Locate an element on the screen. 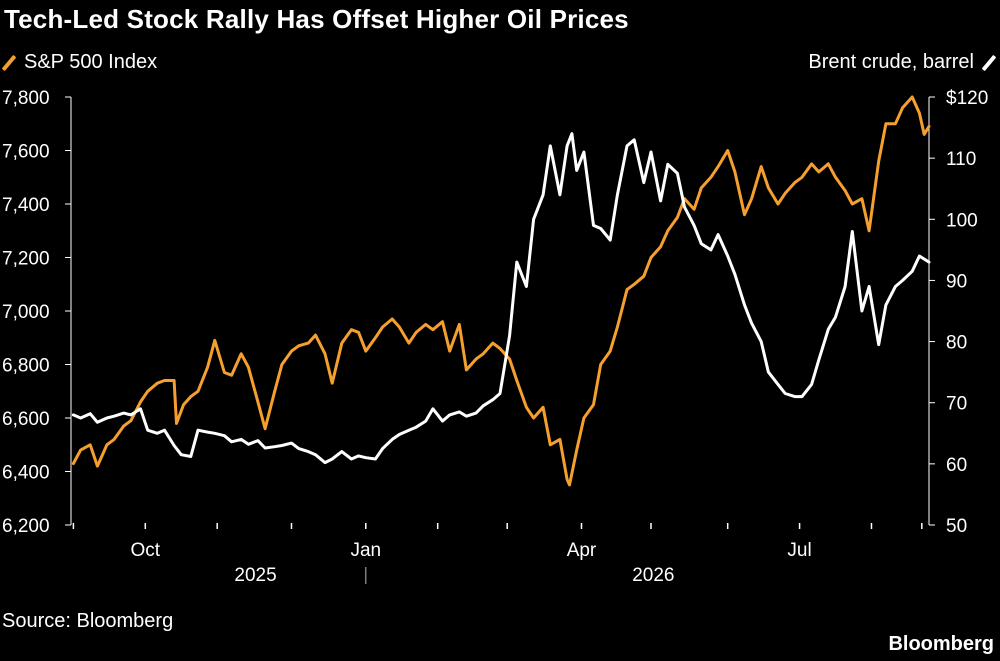 Image resolution: width=1000 pixels, height=661 pixels. y-right-tick-label: 110 is located at coordinates (961, 159).